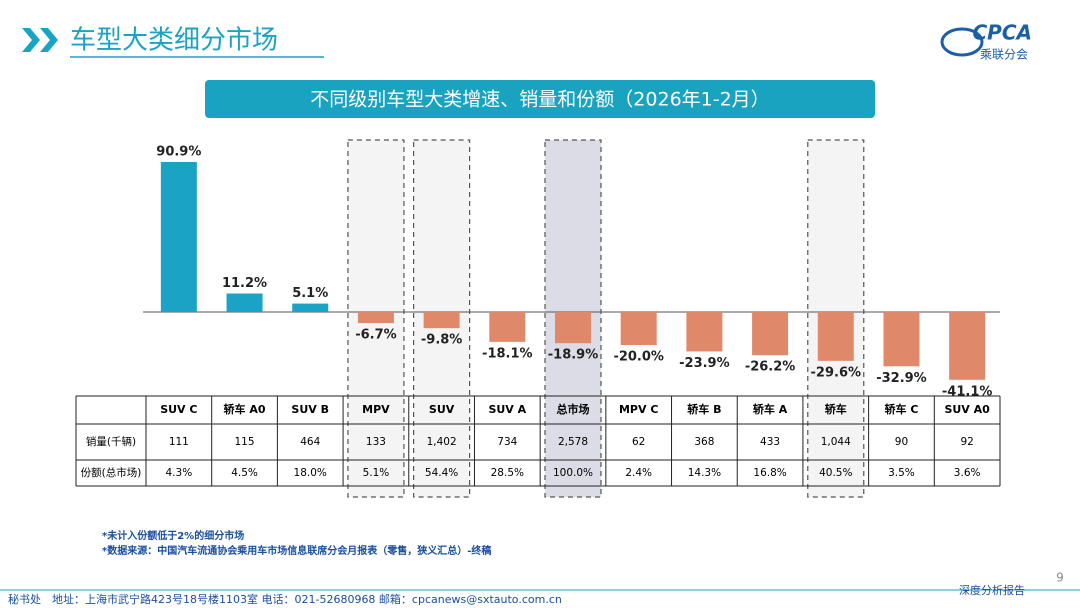 Image resolution: width=1080 pixels, height=608 pixels. I want to click on data-label: -23.9%, so click(704, 363).